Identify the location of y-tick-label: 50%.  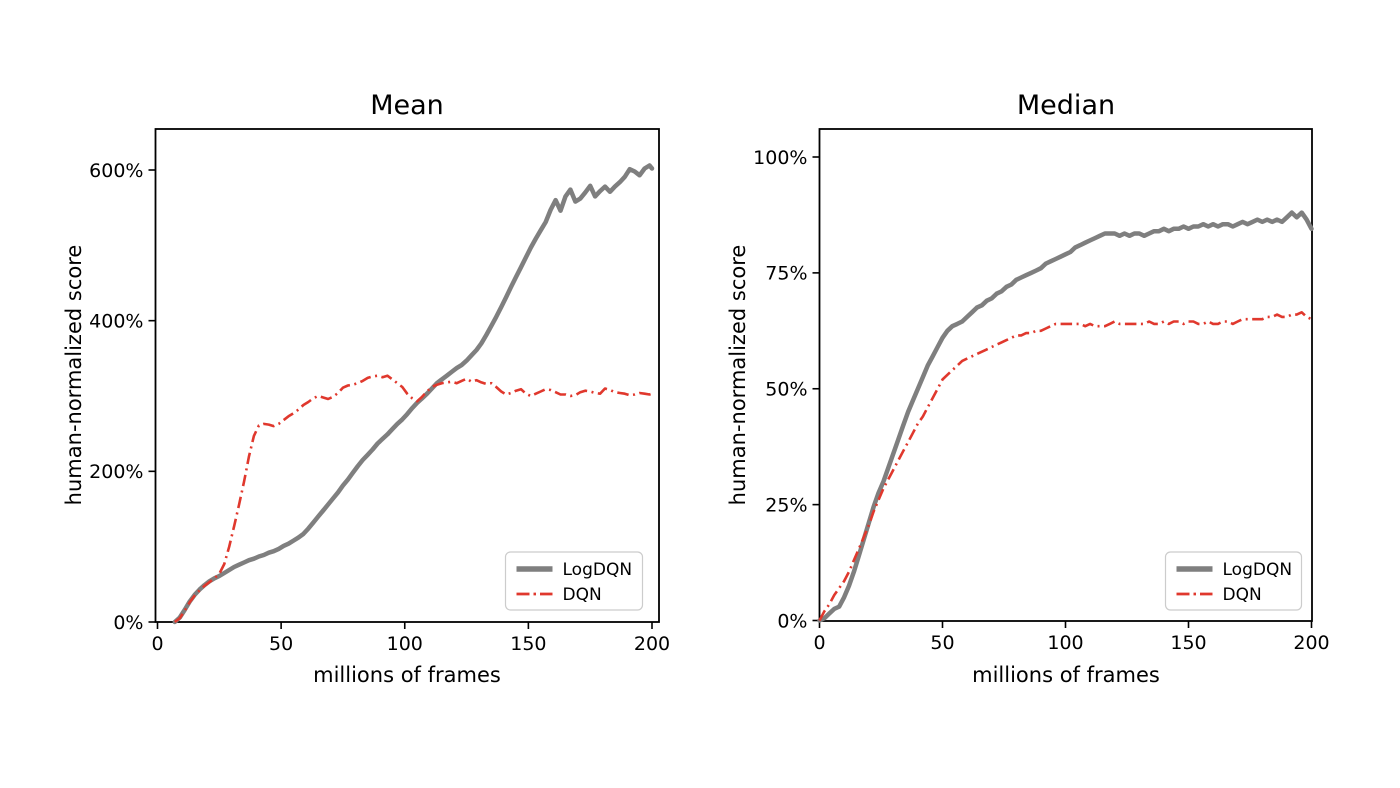
(786, 390).